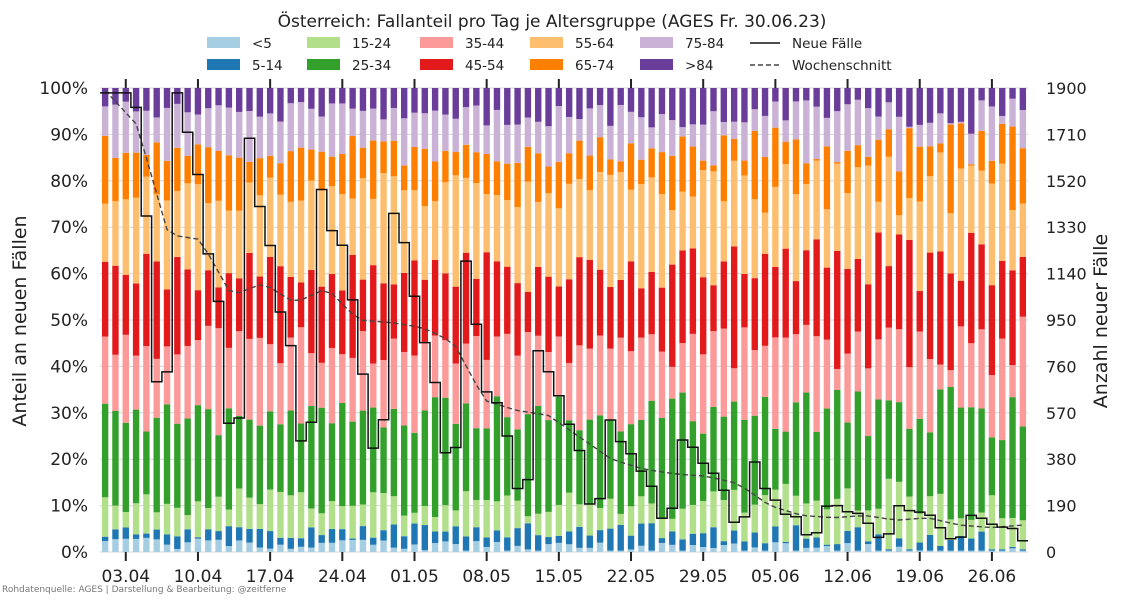  What do you see at coordinates (270, 577) in the screenshot?
I see `x-tick-label: 17.04` at bounding box center [270, 577].